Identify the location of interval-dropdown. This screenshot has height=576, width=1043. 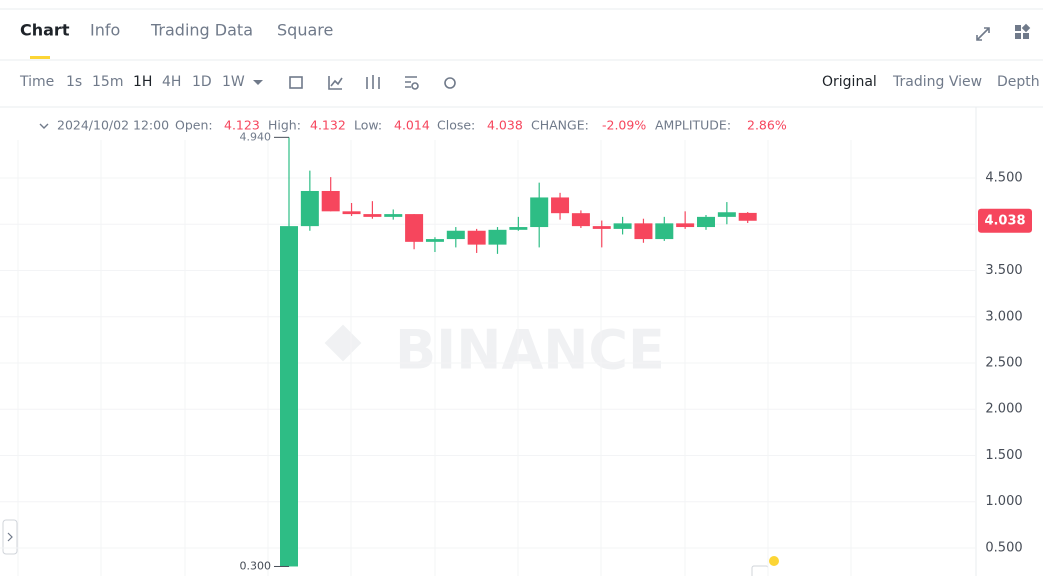
(258, 82).